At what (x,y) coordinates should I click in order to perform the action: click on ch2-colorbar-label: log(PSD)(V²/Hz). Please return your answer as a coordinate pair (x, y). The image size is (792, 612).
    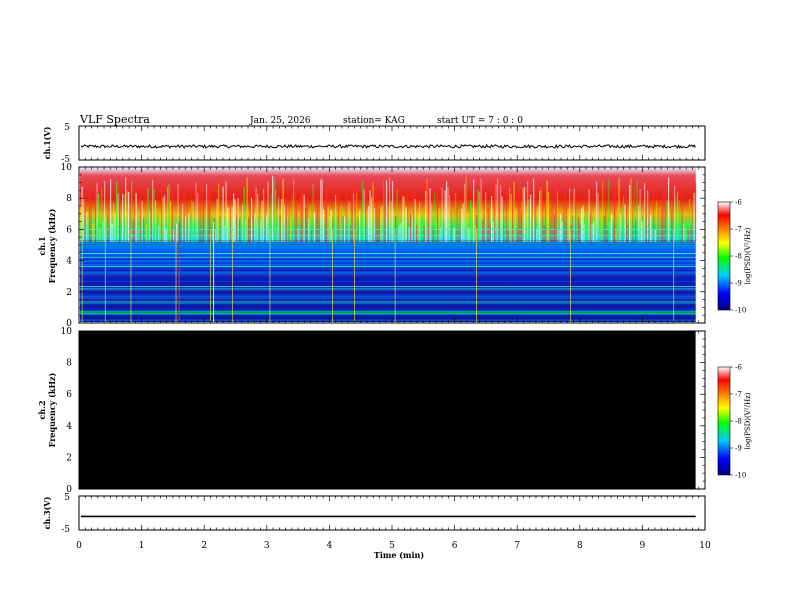
    Looking at the image, I should click on (748, 420).